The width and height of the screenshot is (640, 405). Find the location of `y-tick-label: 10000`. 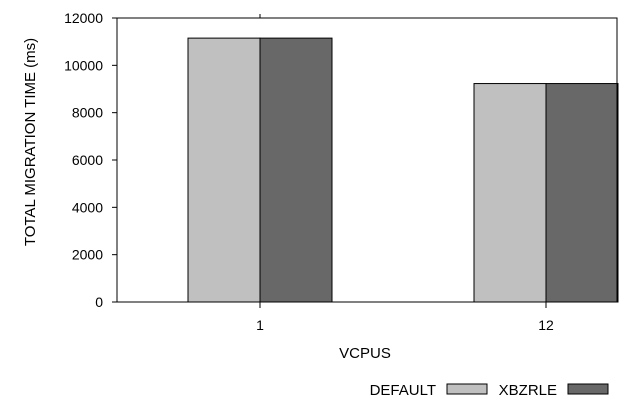

y-tick-label: 10000 is located at coordinates (83, 65).